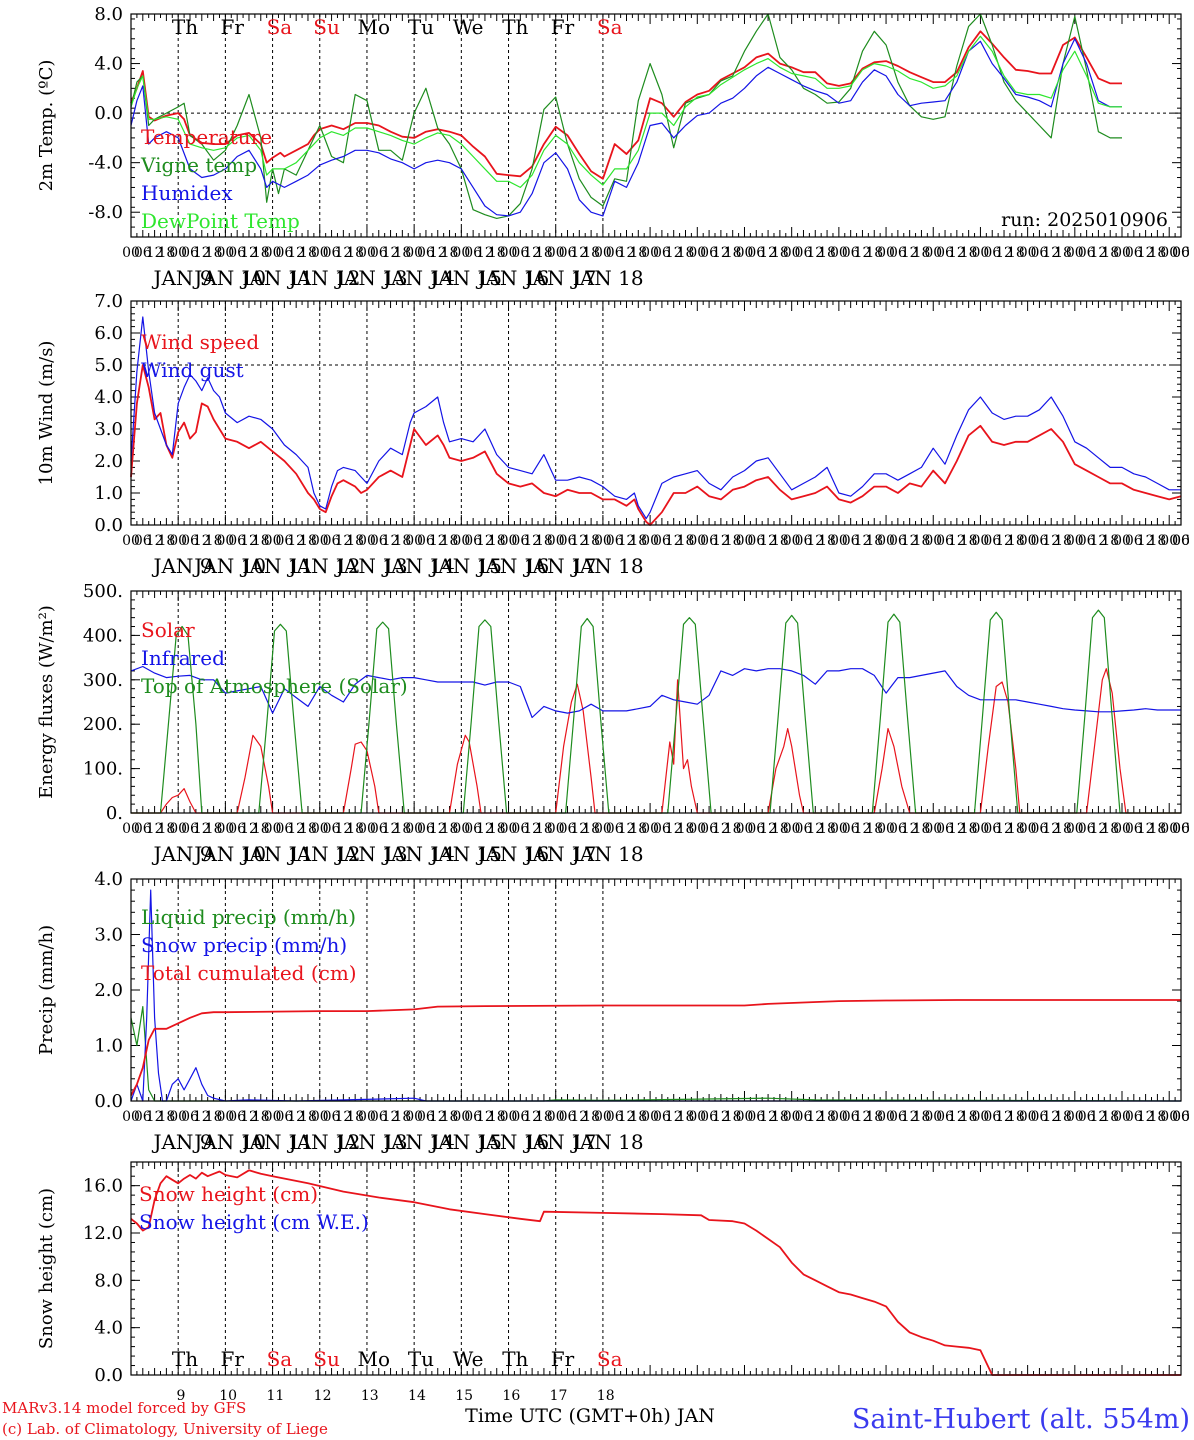 Image resolution: width=1194 pixels, height=1440 pixels. Describe the element at coordinates (606, 1396) in the screenshot. I see `day-number-label: 18` at that location.